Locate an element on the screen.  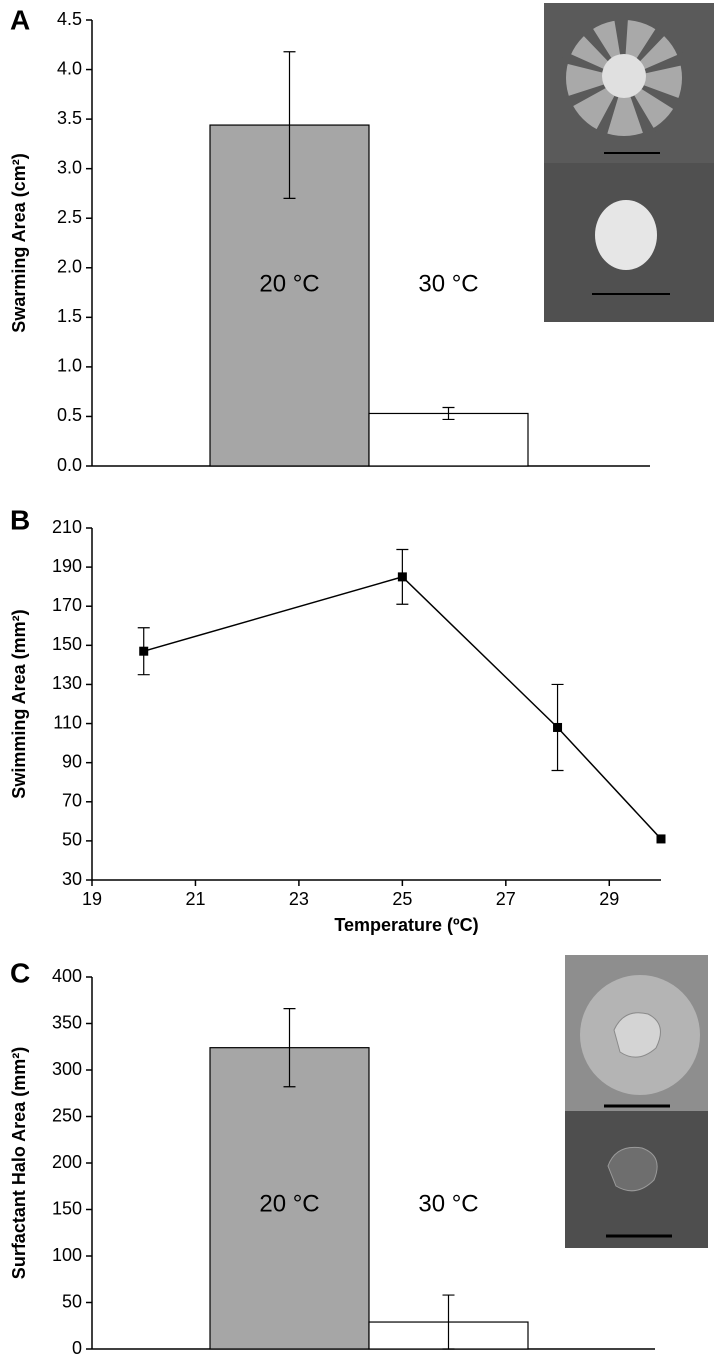
y-tick-label: 4.0 is located at coordinates (69, 68).